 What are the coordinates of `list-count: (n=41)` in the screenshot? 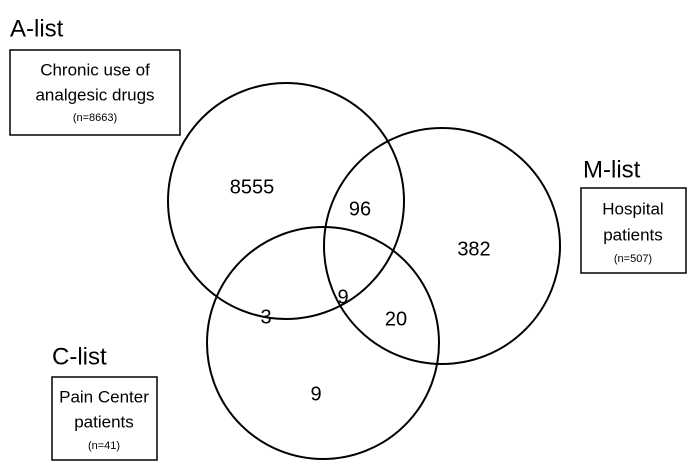 It's located at (104, 446).